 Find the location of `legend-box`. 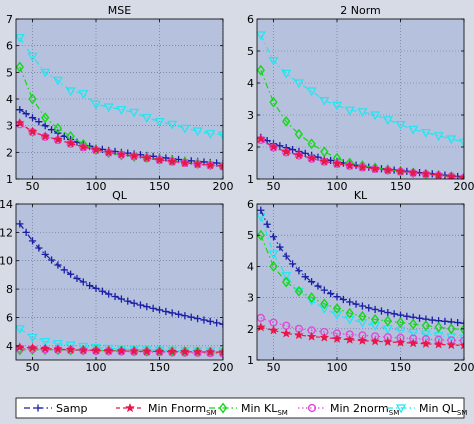

legend-box is located at coordinates (240, 408).